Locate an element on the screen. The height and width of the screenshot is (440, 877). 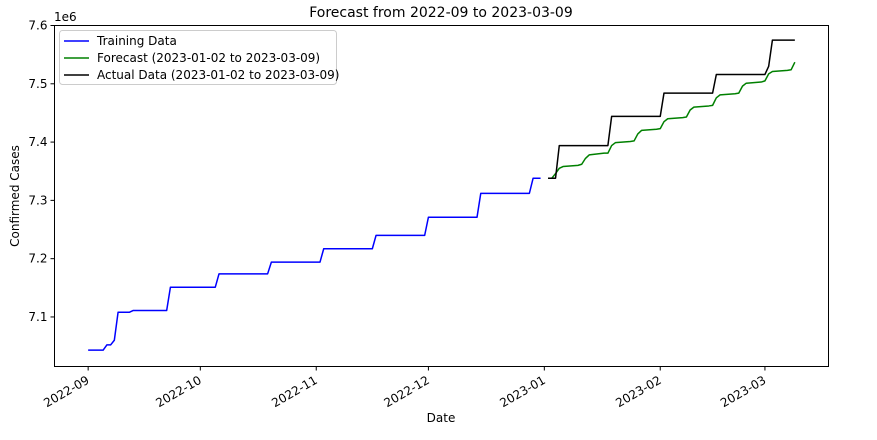
x-tick-label: 2023-03 is located at coordinates (743, 391).